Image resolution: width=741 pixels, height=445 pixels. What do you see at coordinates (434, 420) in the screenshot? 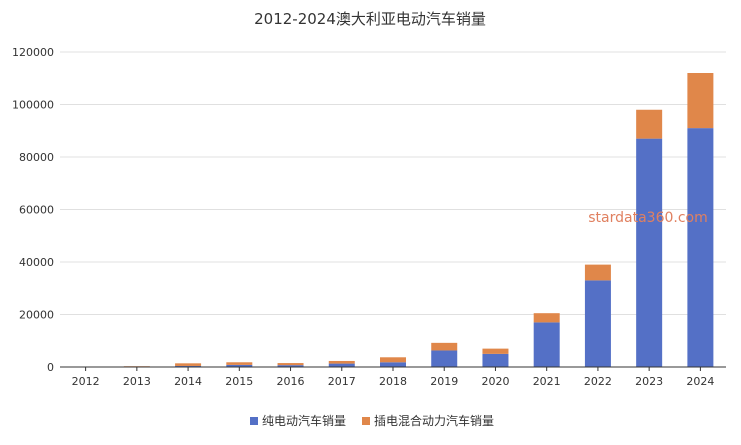
I see `legend-label-1: 插电混合动力汽车销量` at bounding box center [434, 420].